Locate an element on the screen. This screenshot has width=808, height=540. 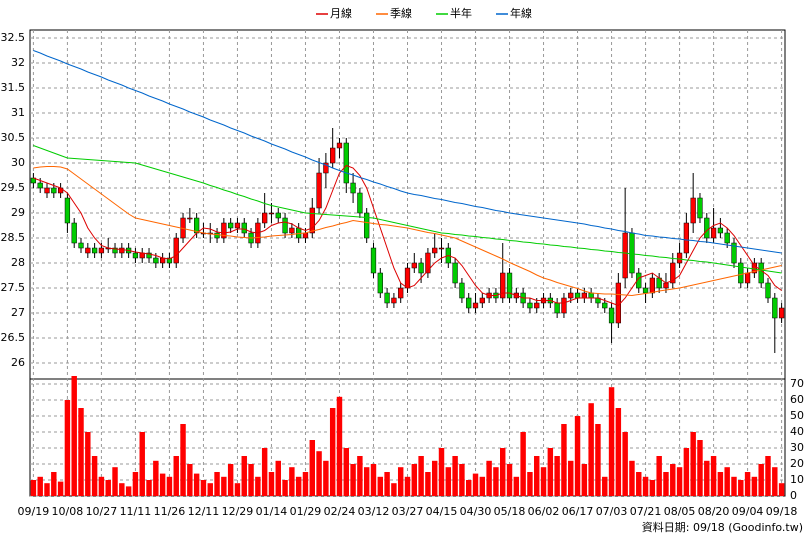
x-tick-label: 06/17 is located at coordinates (578, 511).